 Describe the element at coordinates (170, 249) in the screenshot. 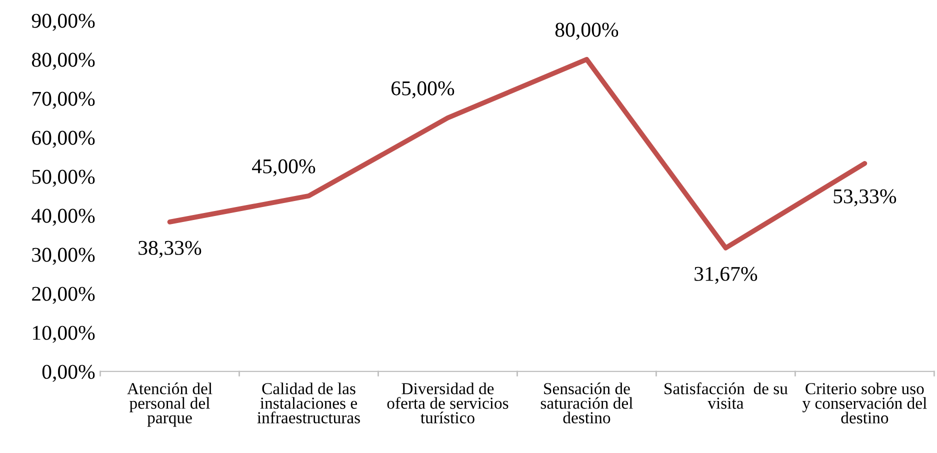

I see `data-label: 38,33%` at that location.